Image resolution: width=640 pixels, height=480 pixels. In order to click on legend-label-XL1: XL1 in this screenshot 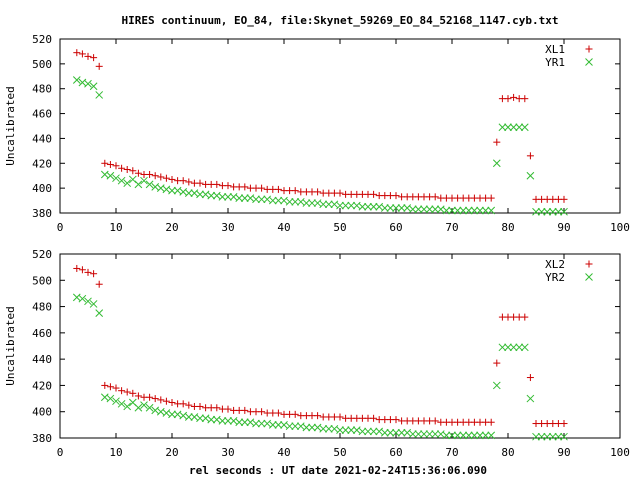, I will do `click(555, 49)`.